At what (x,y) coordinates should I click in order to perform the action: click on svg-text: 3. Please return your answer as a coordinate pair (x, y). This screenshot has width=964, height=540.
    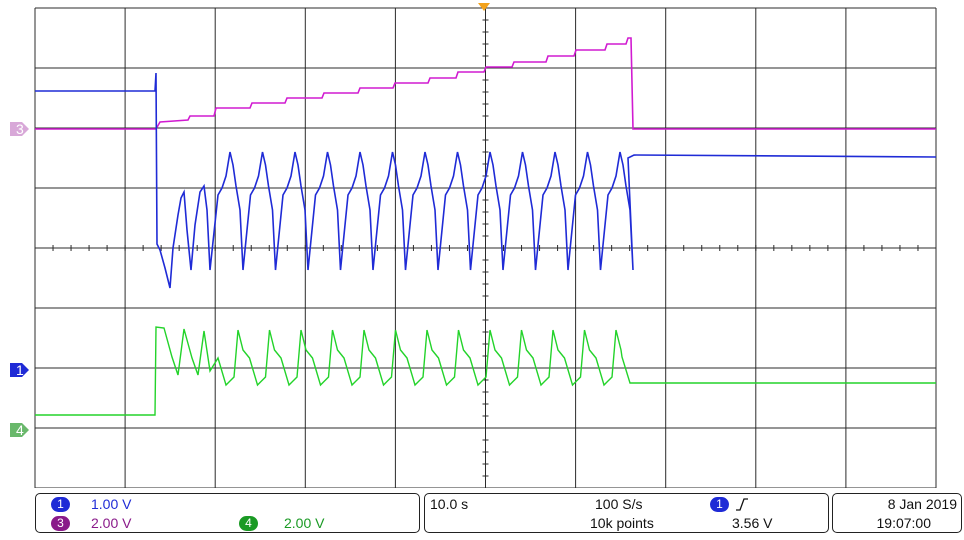
    Looking at the image, I should click on (20, 129).